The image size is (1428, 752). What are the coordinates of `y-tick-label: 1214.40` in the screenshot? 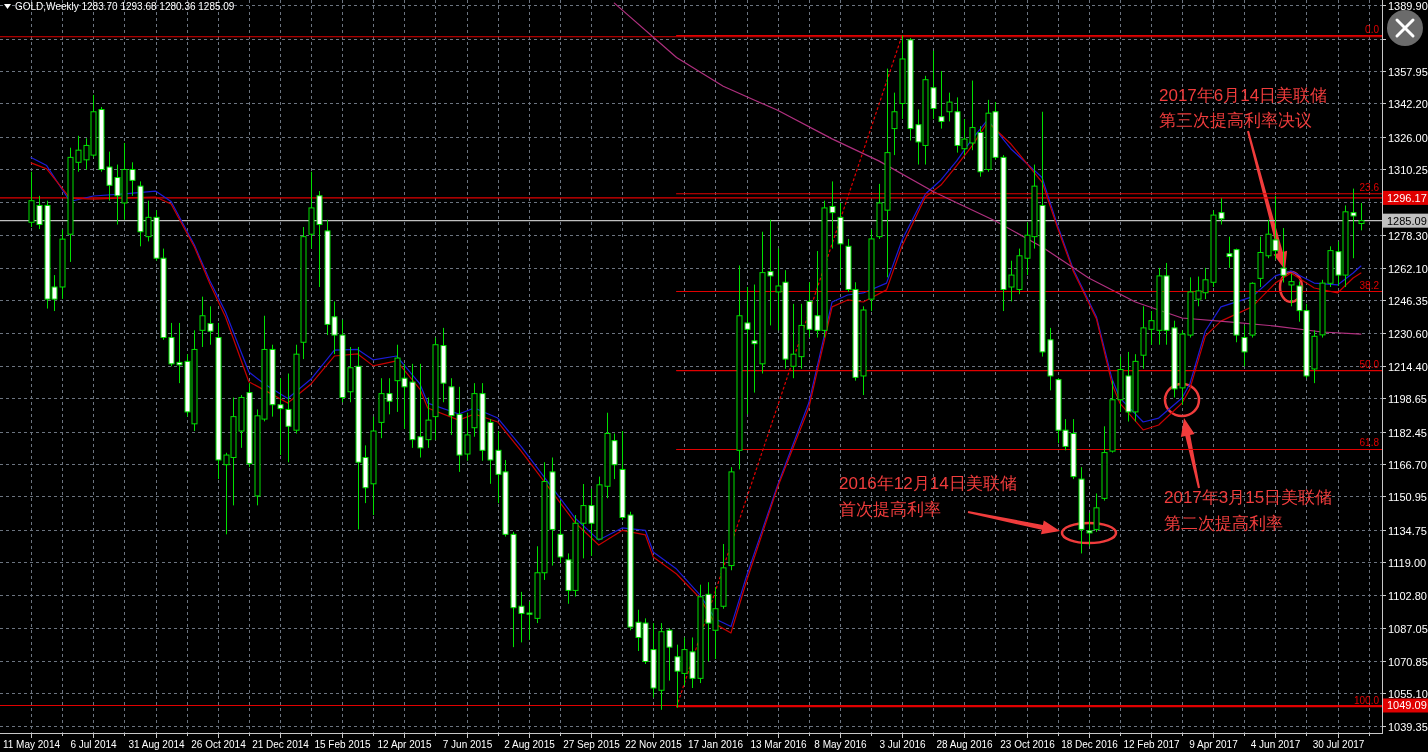 It's located at (1408, 366).